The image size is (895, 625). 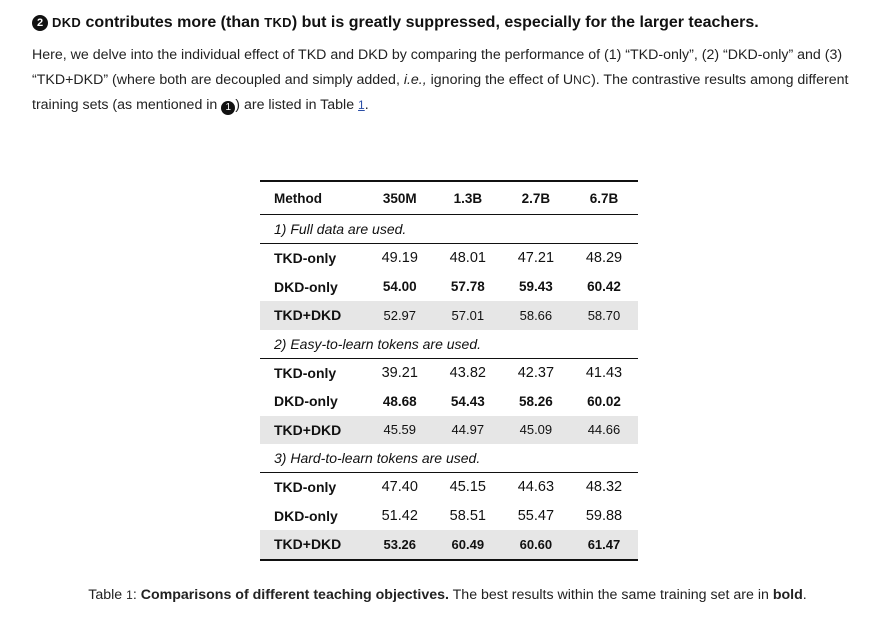 I want to click on header-2-7b: 2.7B, so click(x=535, y=198).